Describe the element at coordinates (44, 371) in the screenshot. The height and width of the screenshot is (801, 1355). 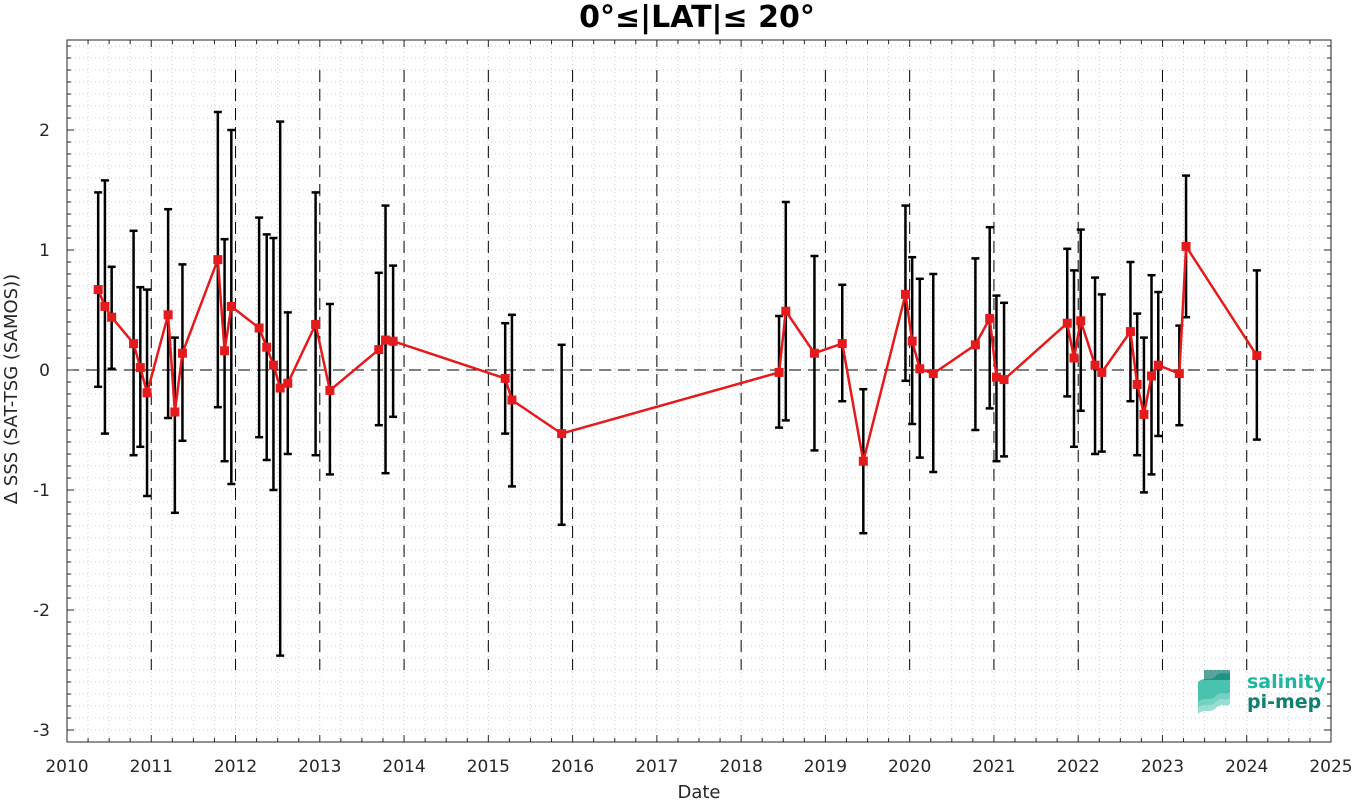
I see `y-tick-label: 0` at that location.